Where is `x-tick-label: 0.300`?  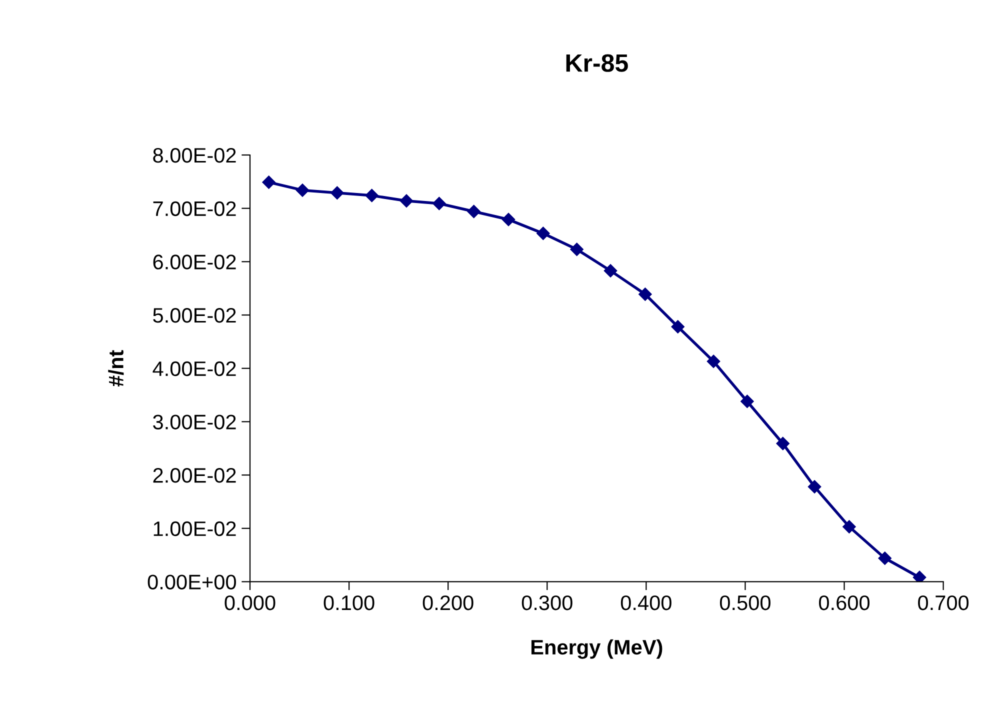 x-tick-label: 0.300 is located at coordinates (547, 602).